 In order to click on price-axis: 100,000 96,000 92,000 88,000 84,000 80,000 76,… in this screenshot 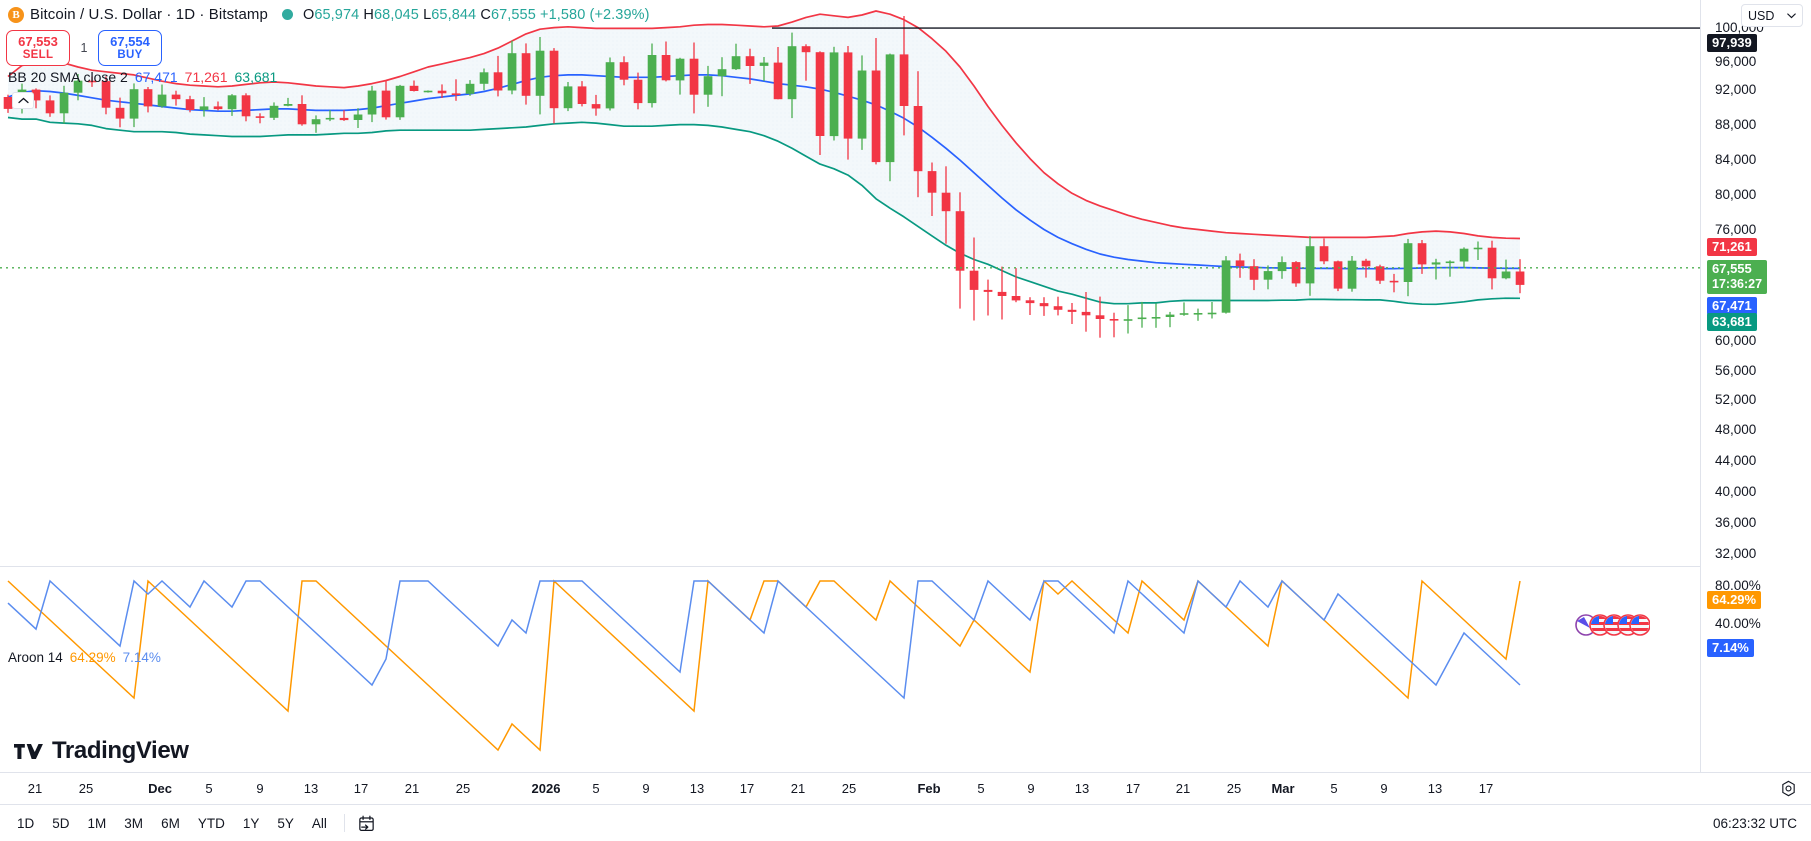, I will do `click(1755, 386)`.